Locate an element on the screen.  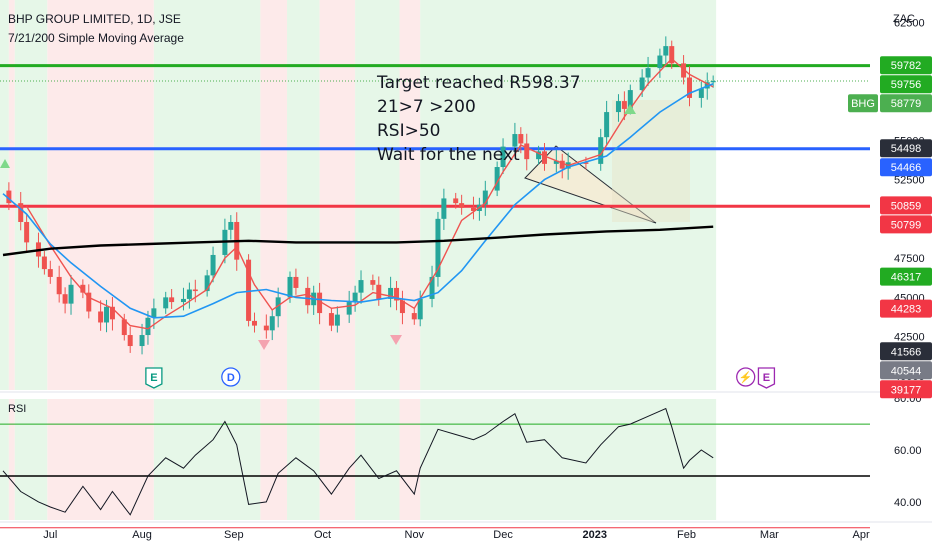
sma-200-line is located at coordinates (358, 241).